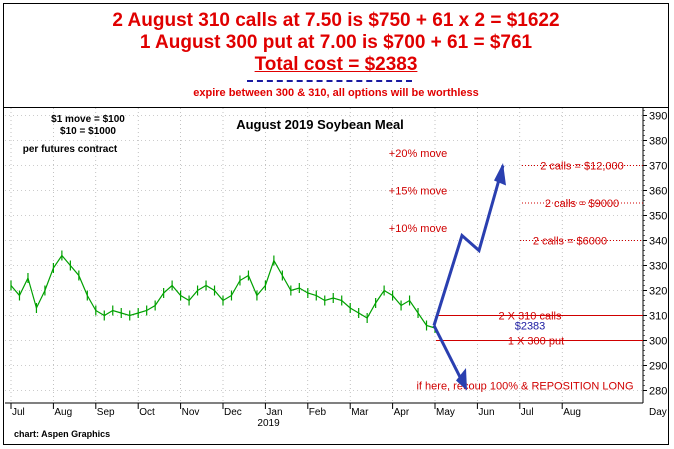 The height and width of the screenshot is (449, 674). What do you see at coordinates (320, 124) in the screenshot?
I see `chart-title: August 2019 Soybean Meal` at bounding box center [320, 124].